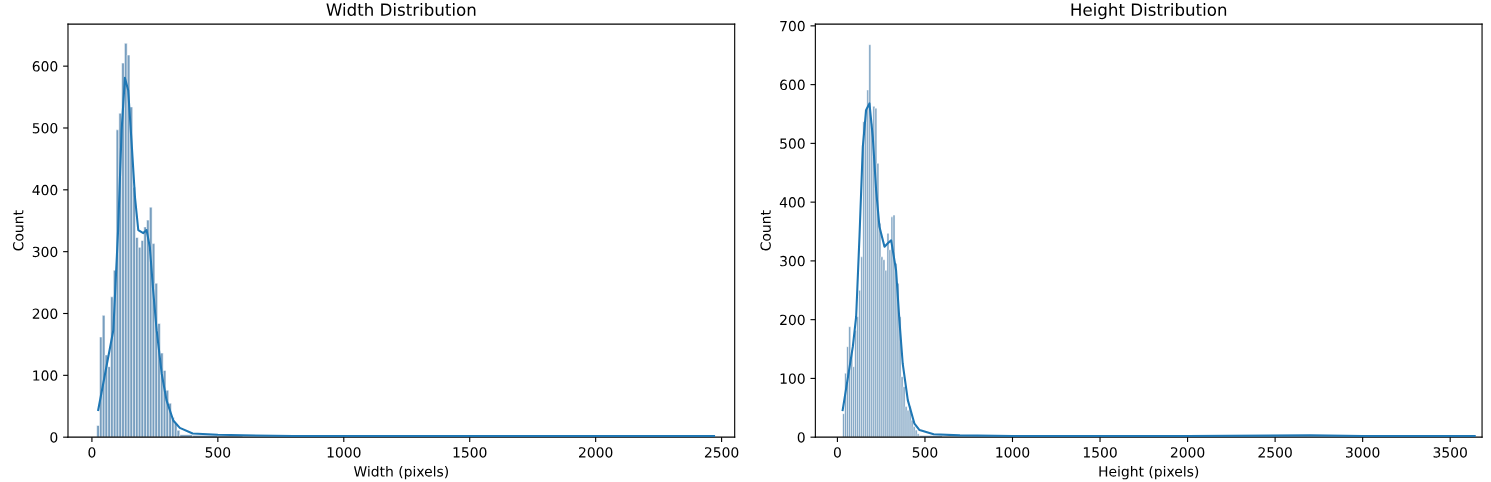 This screenshot has width=1491, height=482. What do you see at coordinates (1363, 452) in the screenshot?
I see `x-tick-label: 3000` at bounding box center [1363, 452].